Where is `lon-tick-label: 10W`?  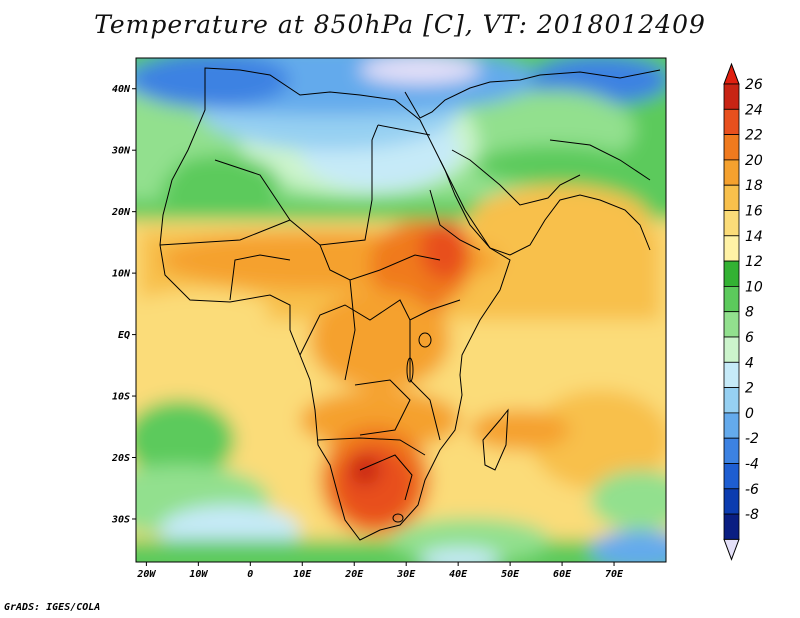 lon-tick-label: 10W is located at coordinates (198, 574).